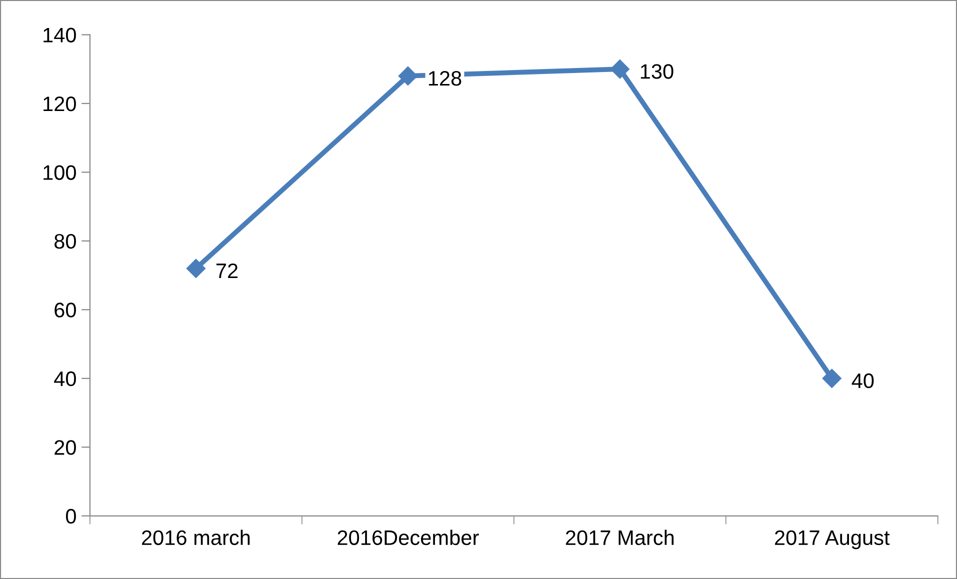  I want to click on x-tick-label: 2016 march, so click(196, 538).